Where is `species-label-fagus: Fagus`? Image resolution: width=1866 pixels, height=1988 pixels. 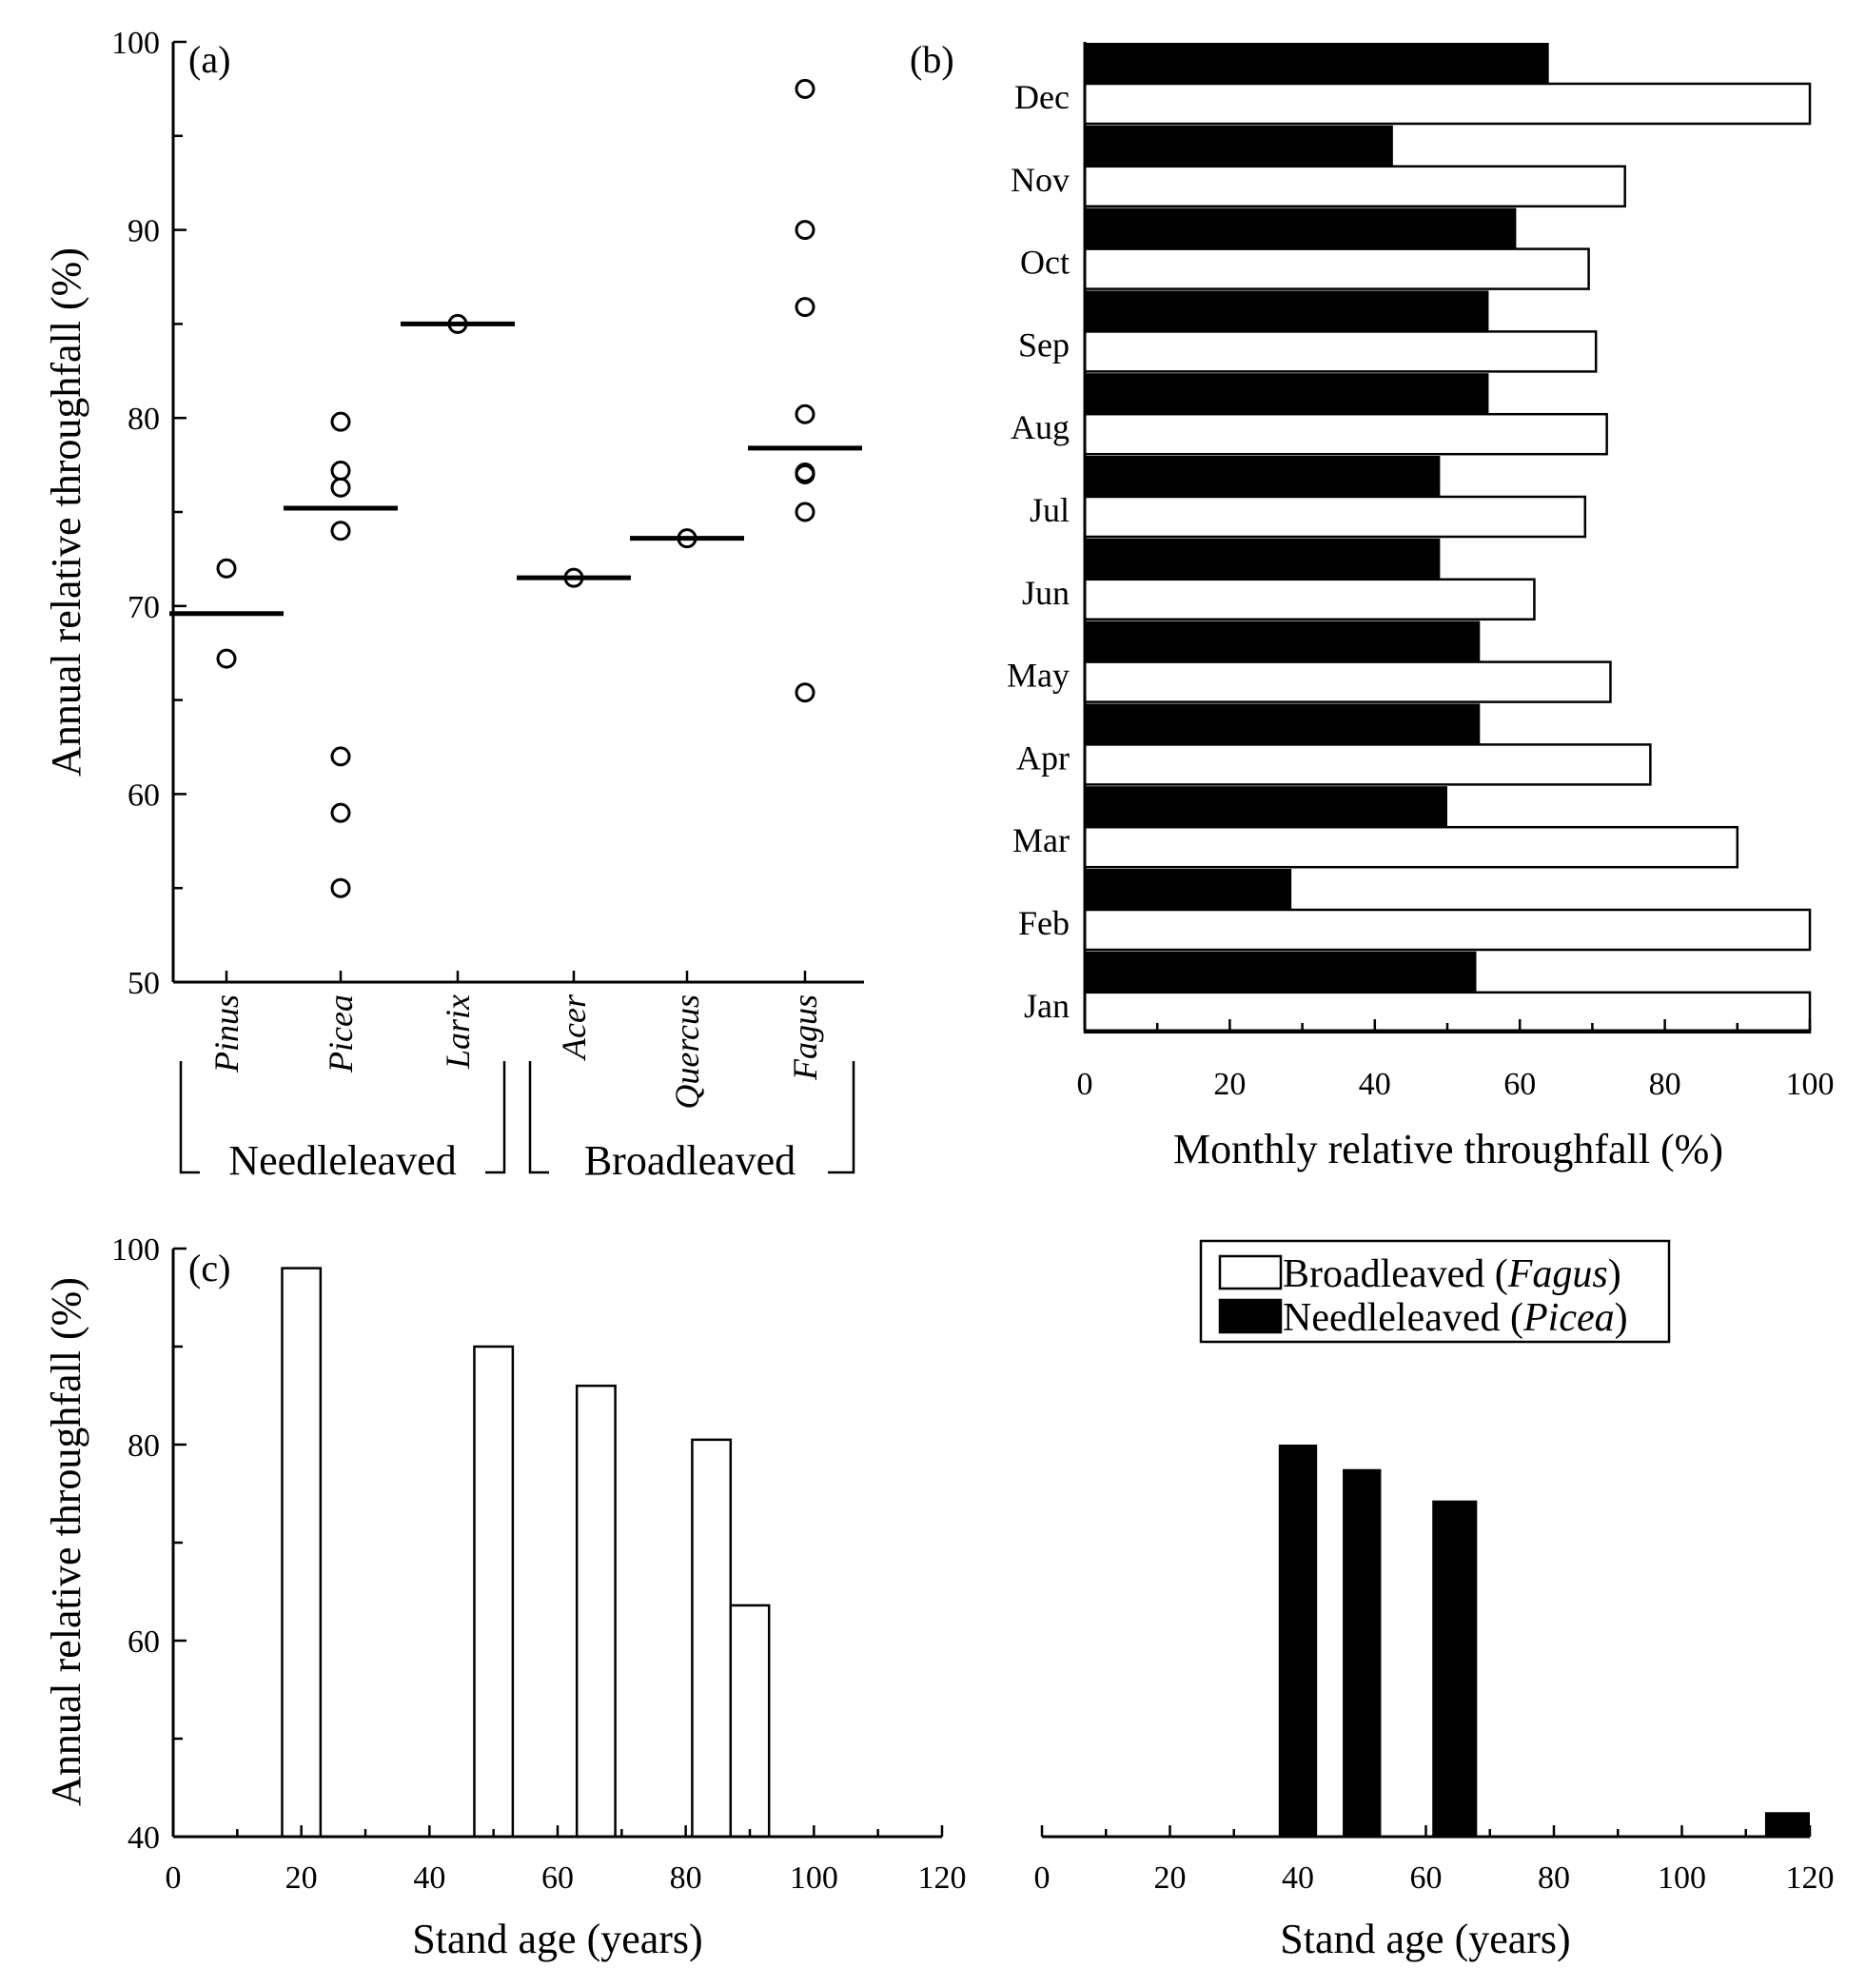 species-label-fagus: Fagus is located at coordinates (805, 1037).